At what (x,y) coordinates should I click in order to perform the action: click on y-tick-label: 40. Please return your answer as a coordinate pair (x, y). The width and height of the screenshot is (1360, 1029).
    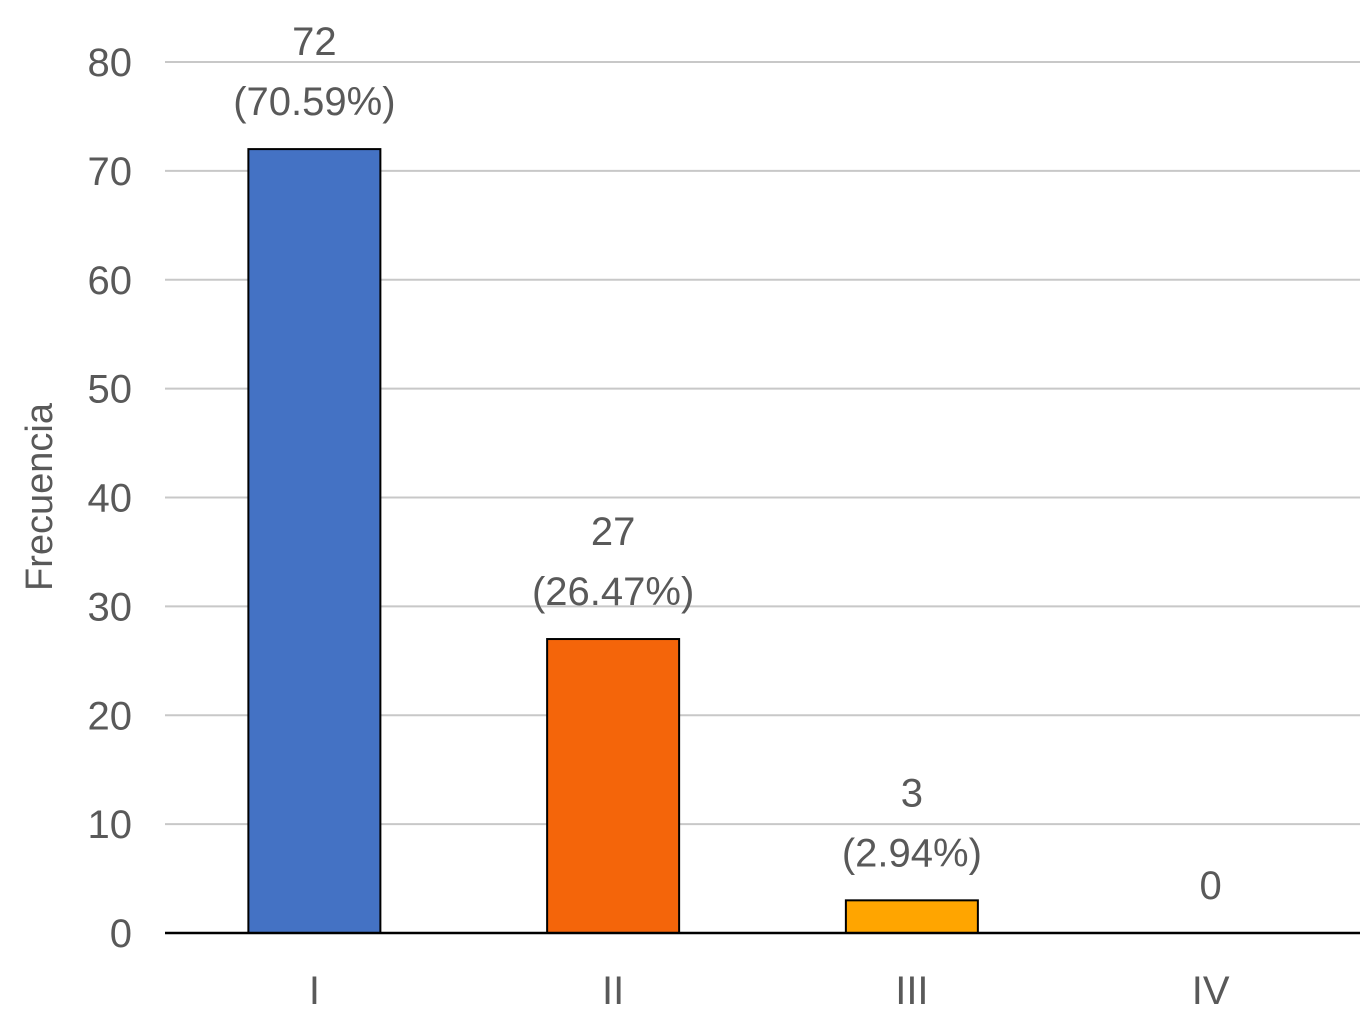
    Looking at the image, I should click on (110, 499).